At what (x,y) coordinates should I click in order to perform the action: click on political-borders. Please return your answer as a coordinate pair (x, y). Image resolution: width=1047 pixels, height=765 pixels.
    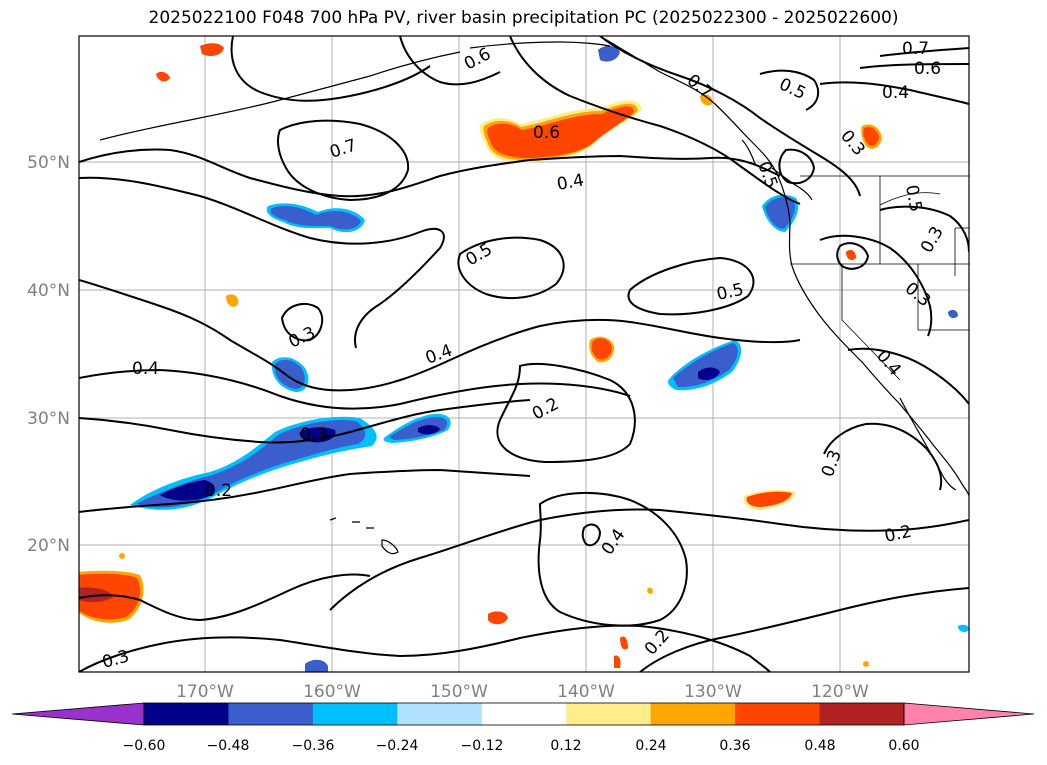
    Looking at the image, I should click on (879, 278).